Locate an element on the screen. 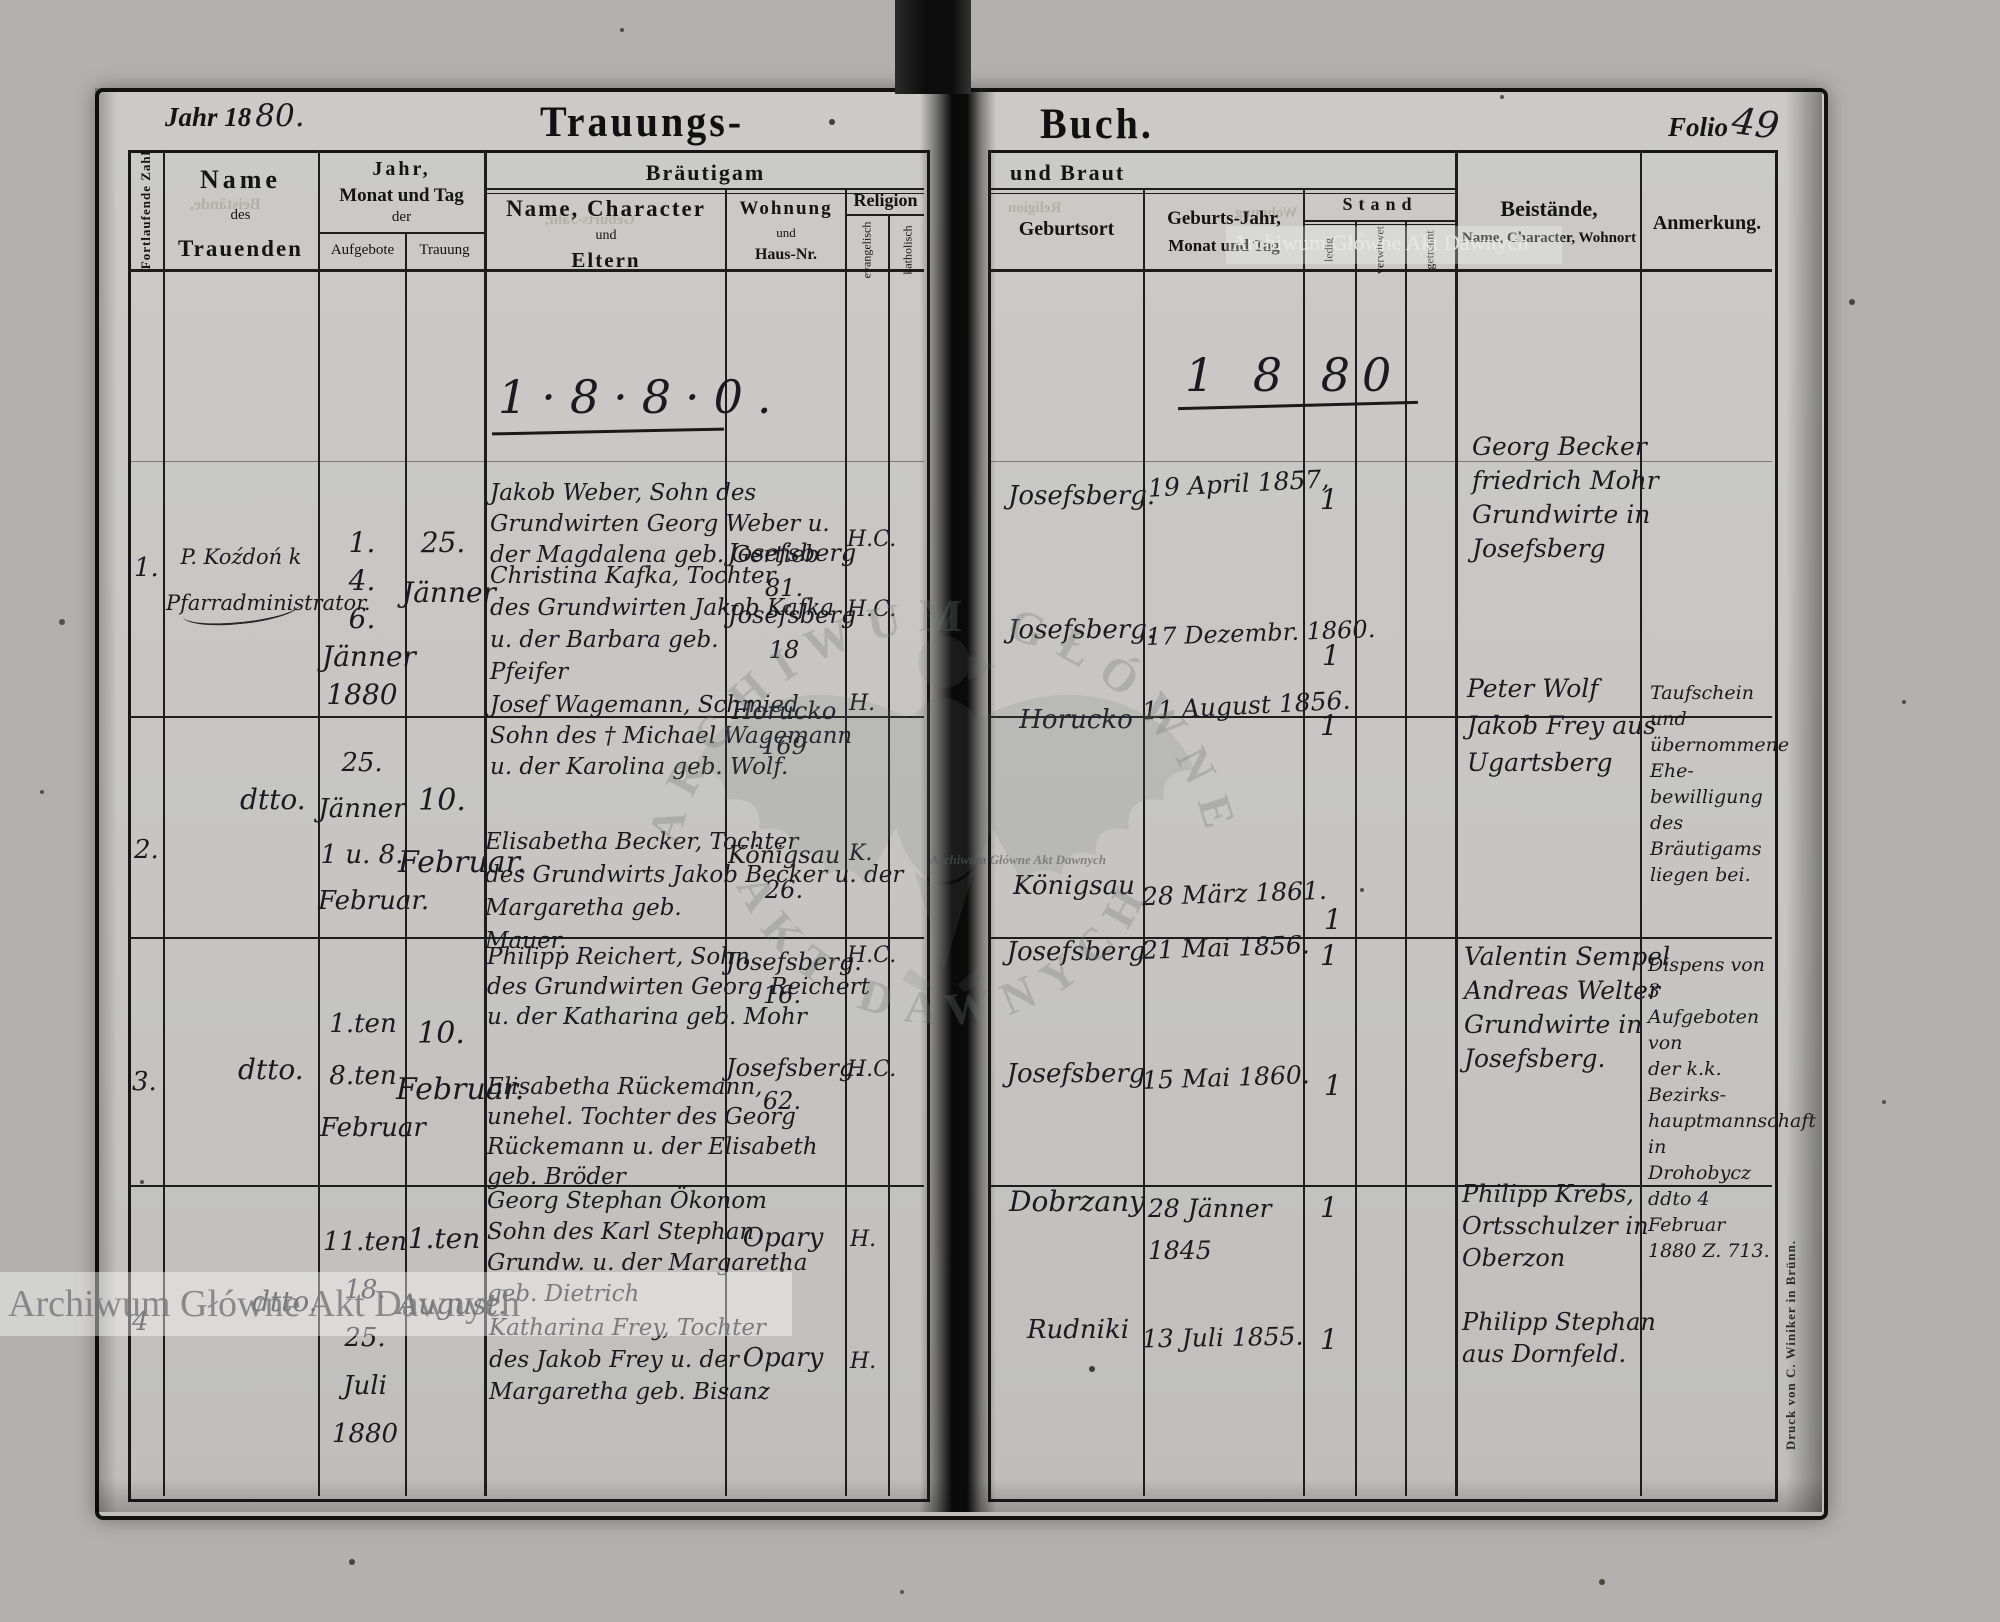 Image resolution: width=2000 pixels, height=1622 pixels. bride-address: Königsau 26. is located at coordinates (784, 872).